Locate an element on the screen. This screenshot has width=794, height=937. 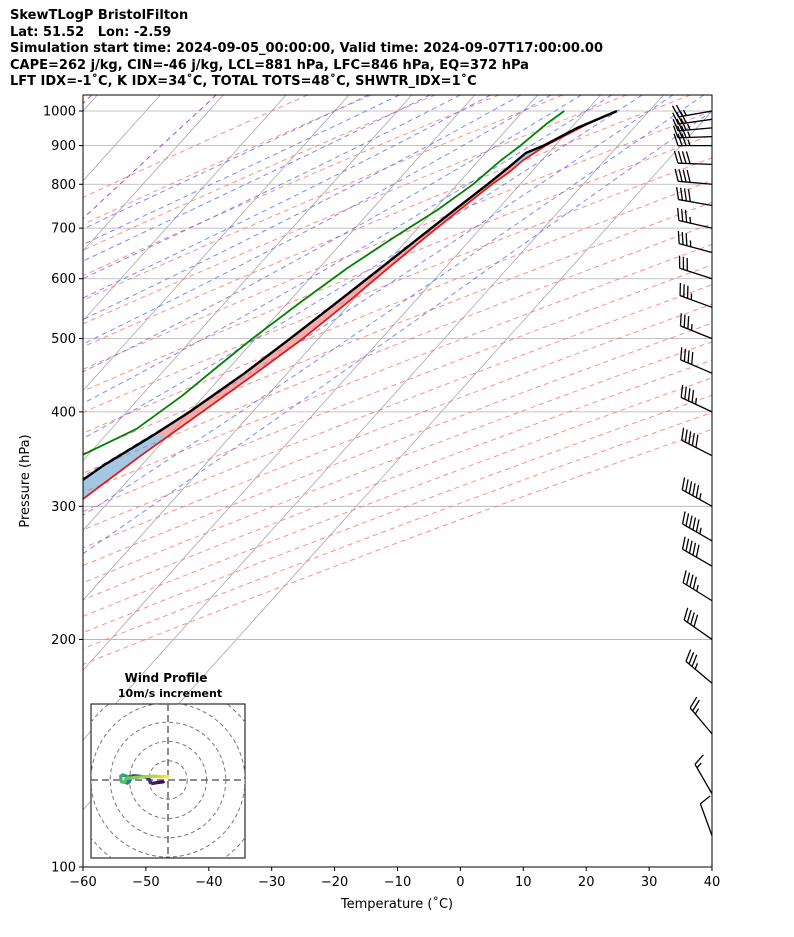
isotherm-line is located at coordinates (153, 173).